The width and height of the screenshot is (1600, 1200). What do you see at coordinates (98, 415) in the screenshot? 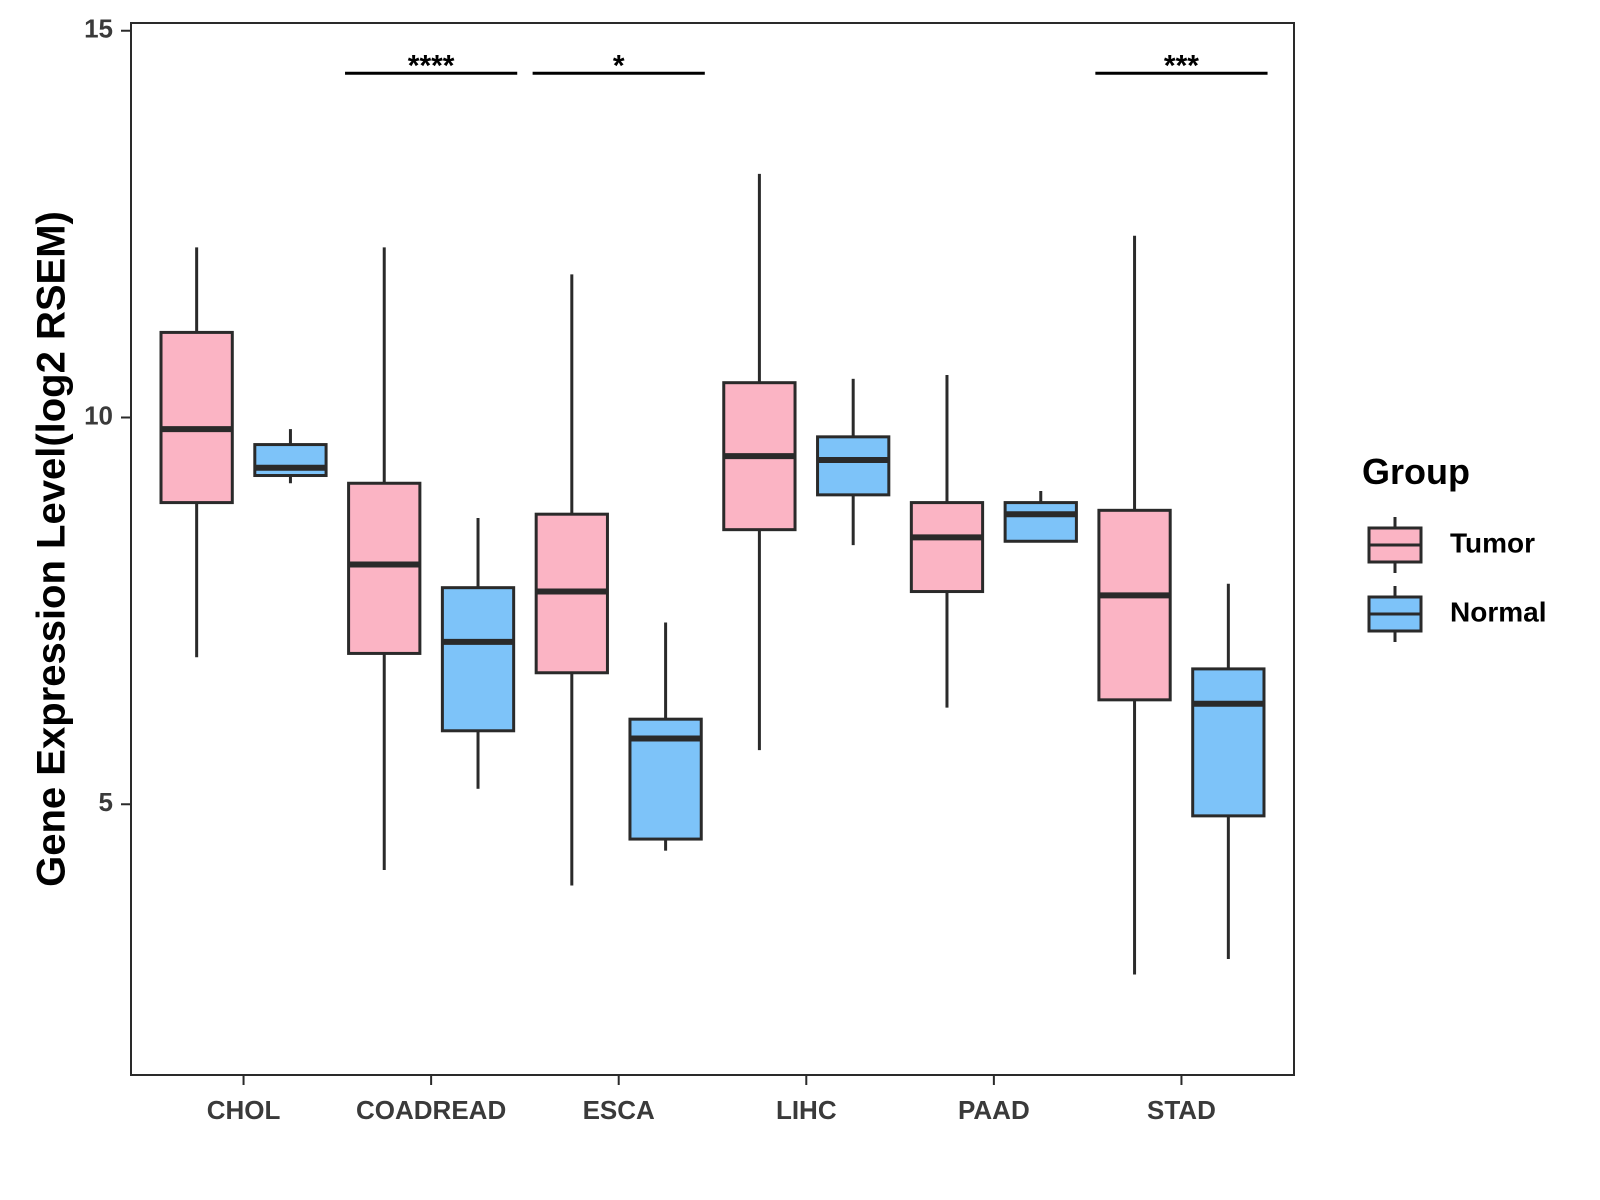
I see `y-tick-label: 10` at bounding box center [98, 415].